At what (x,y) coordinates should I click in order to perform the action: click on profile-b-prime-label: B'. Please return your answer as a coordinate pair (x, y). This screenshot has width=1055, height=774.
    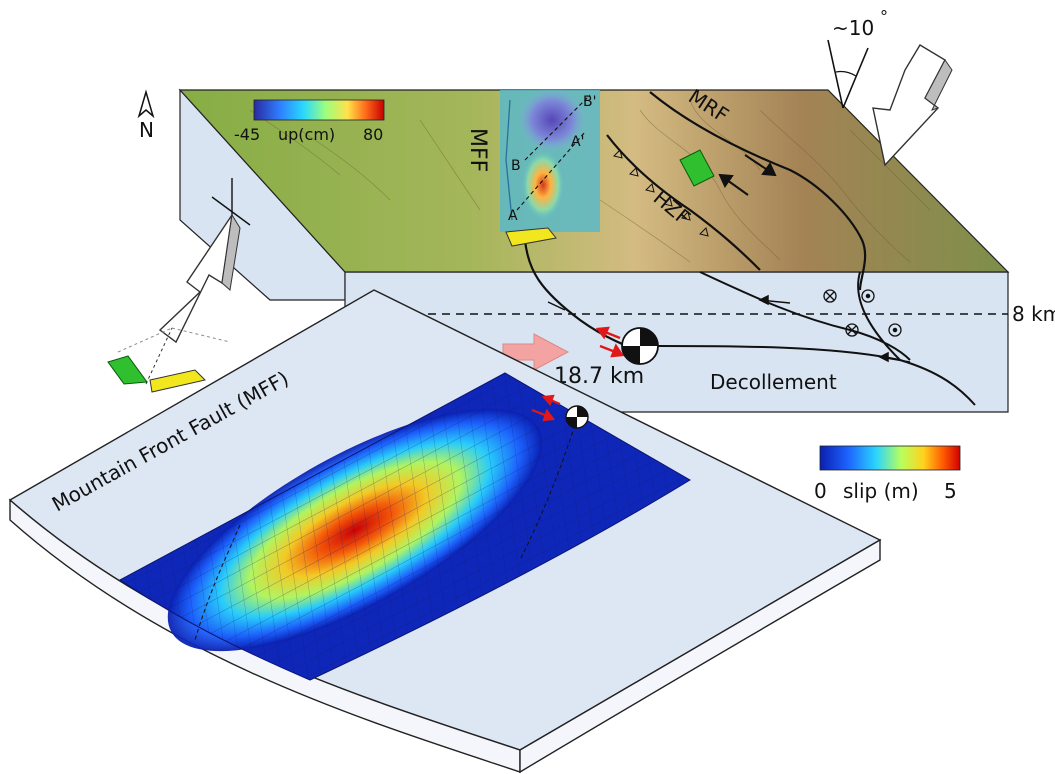
    Looking at the image, I should click on (589, 102).